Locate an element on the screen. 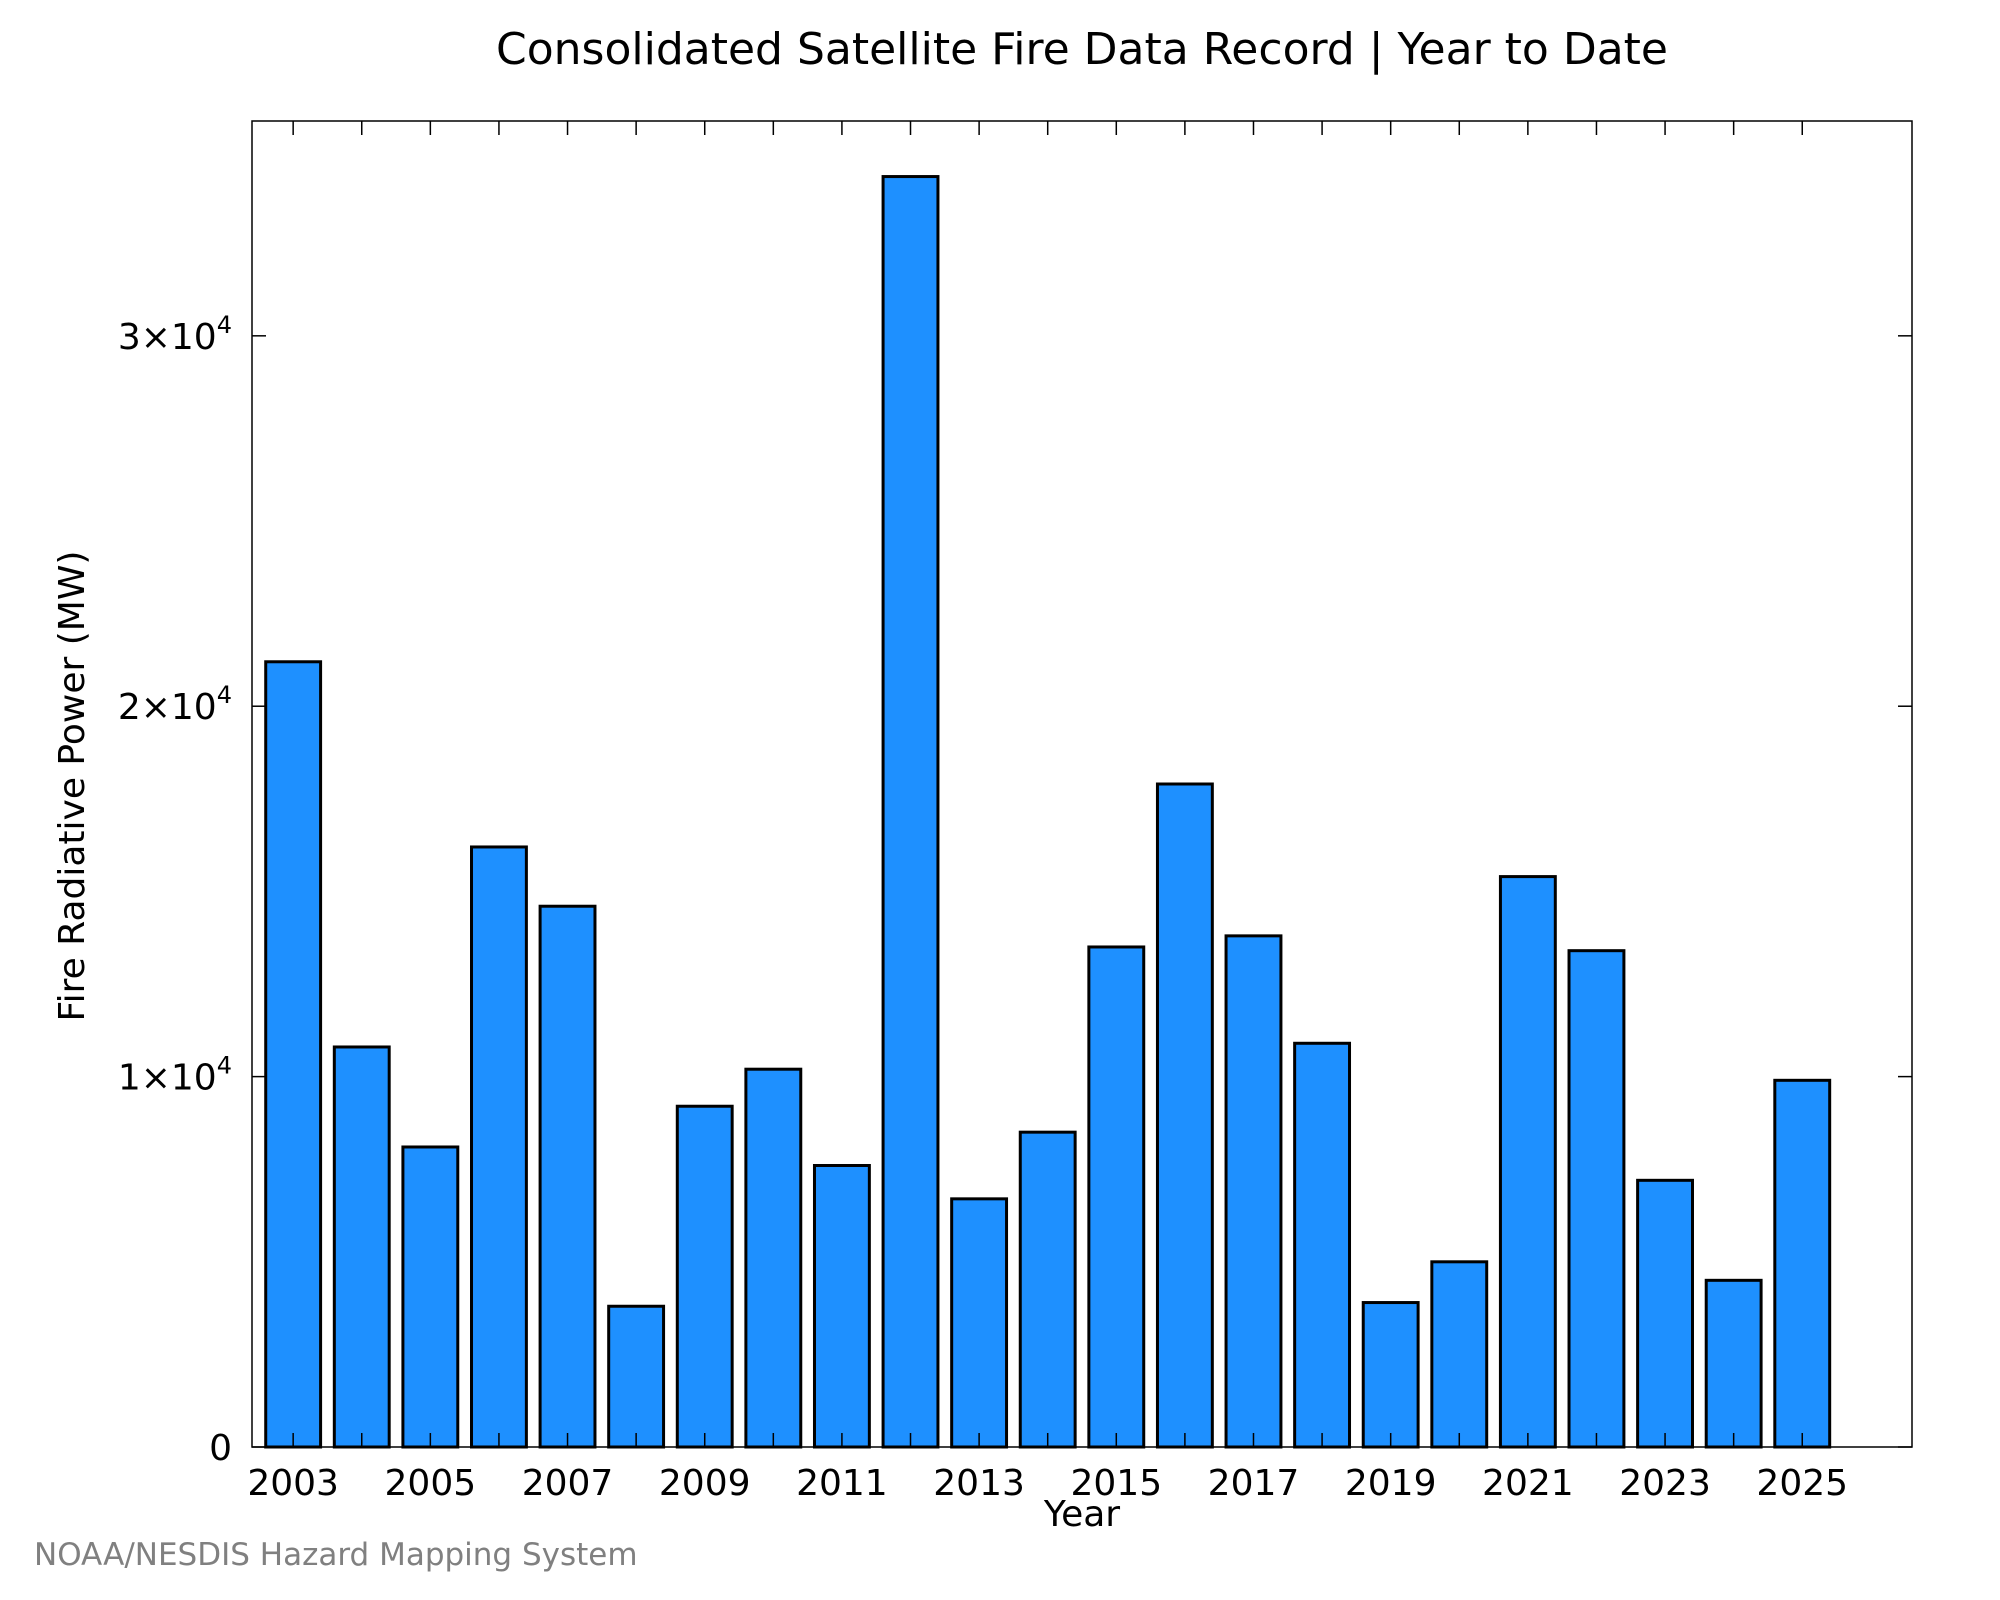 The image size is (2000, 1600). bar-2009 is located at coordinates (704, 1276).